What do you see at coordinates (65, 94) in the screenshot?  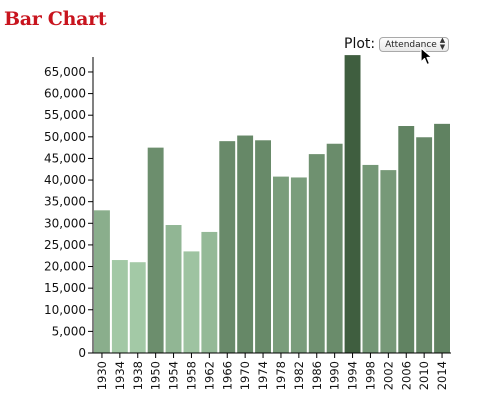 I see `y-tick-label: 60,000` at bounding box center [65, 94].